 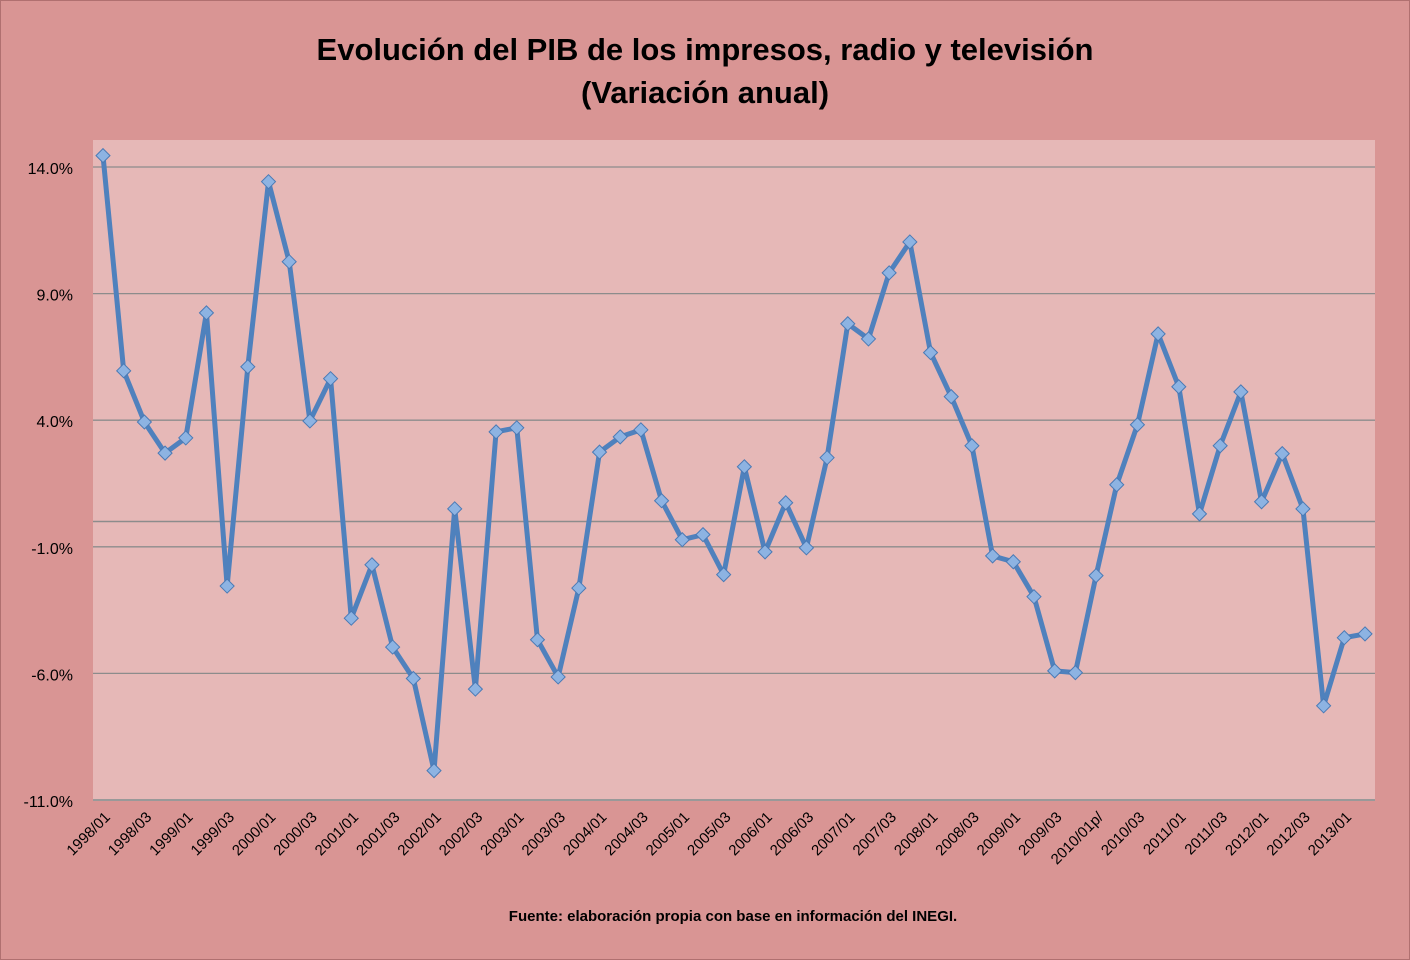 I want to click on x-tick-label: 2007/03, so click(x=875, y=834).